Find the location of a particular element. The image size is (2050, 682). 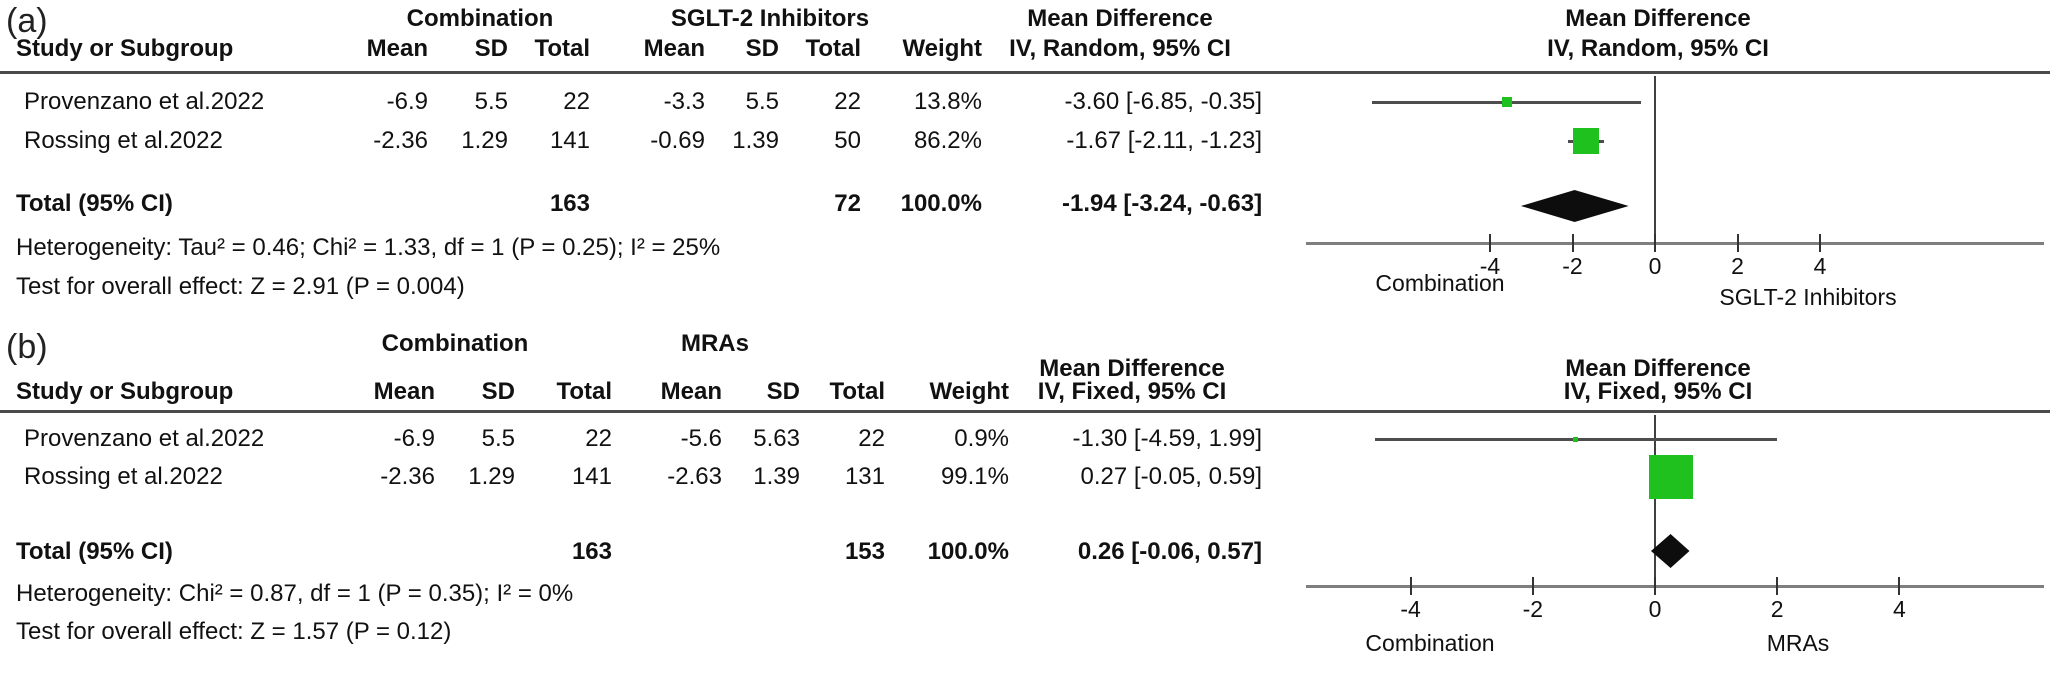

axis-tick-label: -2 is located at coordinates (1533, 609).